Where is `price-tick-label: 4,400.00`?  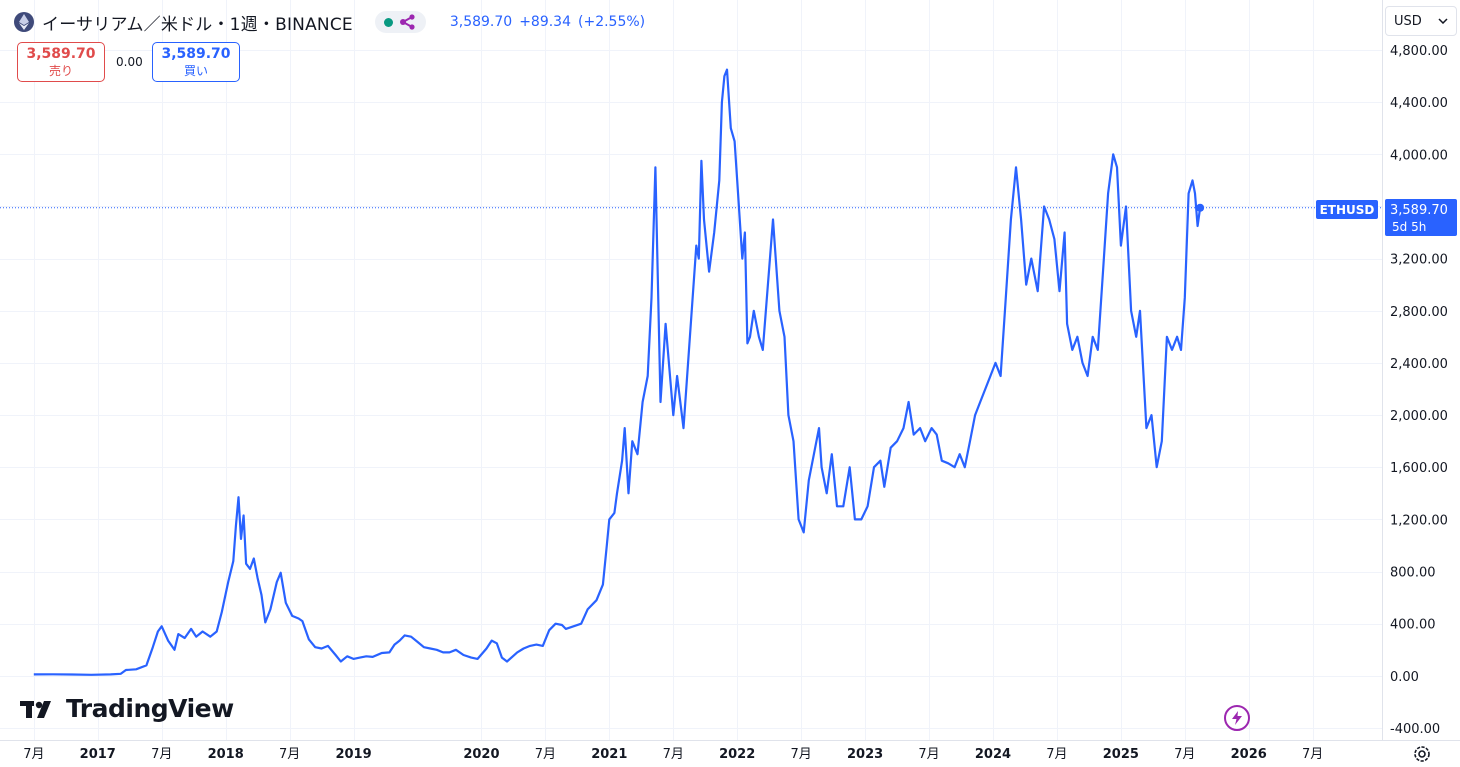
price-tick-label: 4,400.00 is located at coordinates (1419, 103).